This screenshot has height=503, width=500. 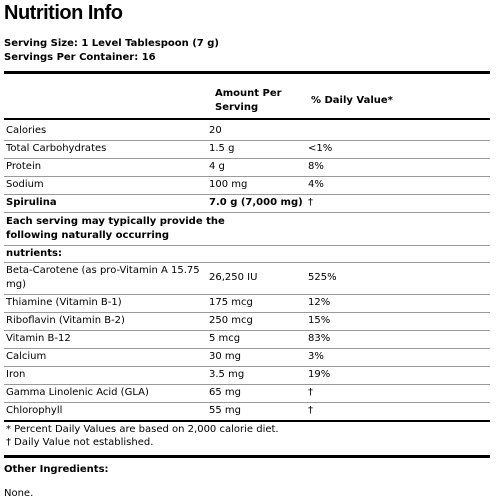 I want to click on row-dv: 8%, so click(x=316, y=166).